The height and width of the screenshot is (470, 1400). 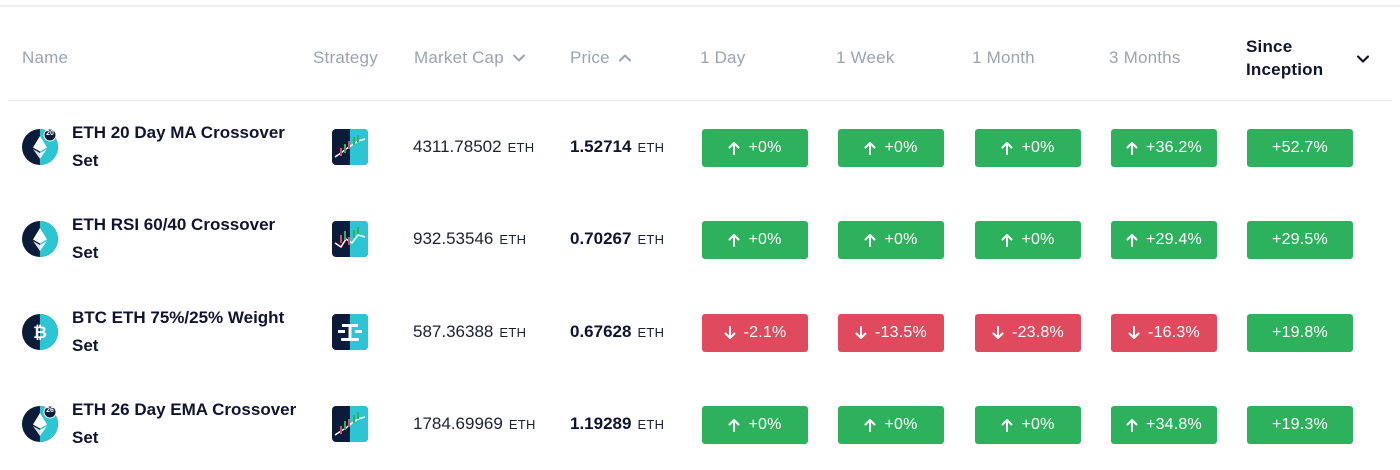 I want to click on column-header-strategy: Strategy, so click(x=345, y=58).